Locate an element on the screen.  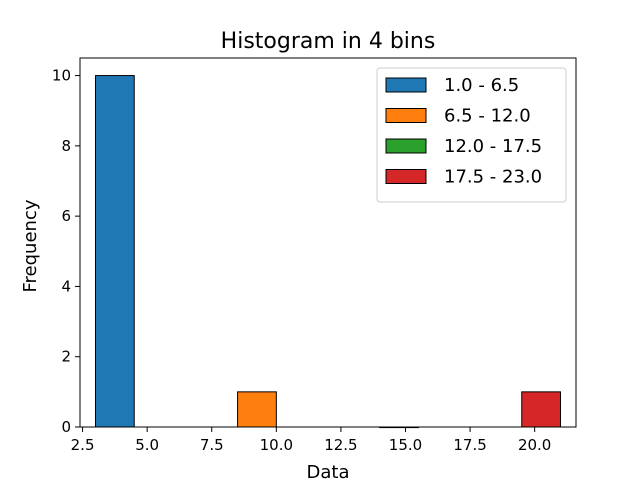
x-tick-label: 7.5 is located at coordinates (212, 445).